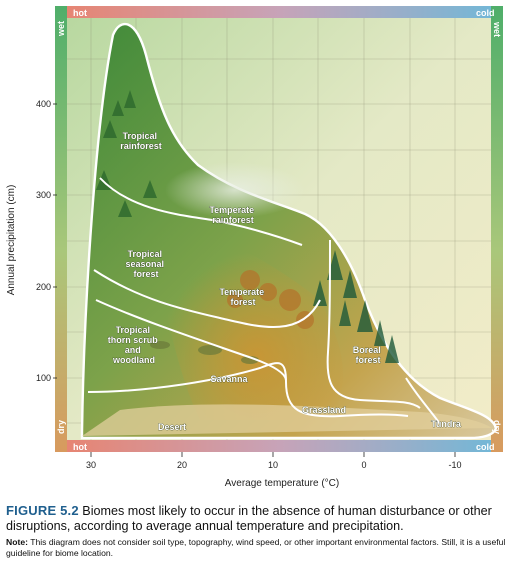 This screenshot has height=565, width=523. What do you see at coordinates (282, 483) in the screenshot?
I see `x-axis-title: Average temperature (°C)` at bounding box center [282, 483].